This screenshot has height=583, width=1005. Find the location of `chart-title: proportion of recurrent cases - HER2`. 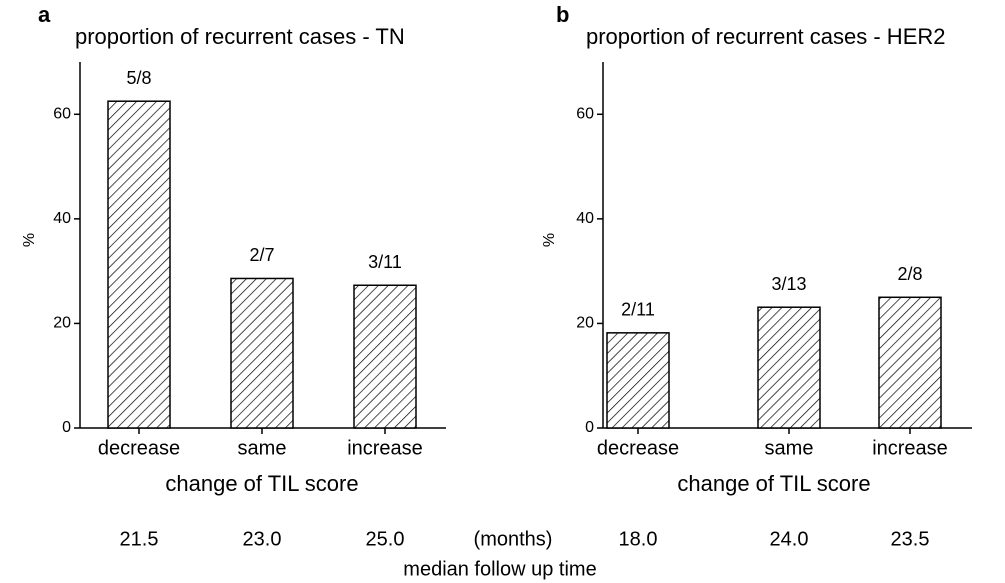

chart-title: proportion of recurrent cases - HER2 is located at coordinates (766, 36).